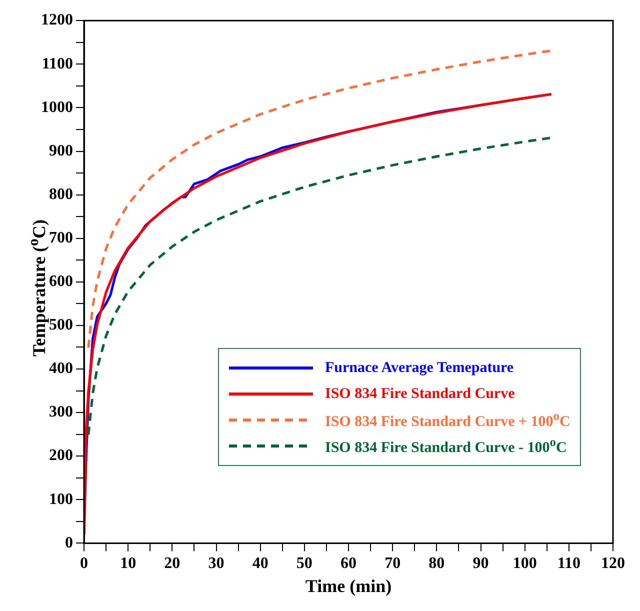 The width and height of the screenshot is (640, 611). I want to click on y-tick-label: 400, so click(61, 369).